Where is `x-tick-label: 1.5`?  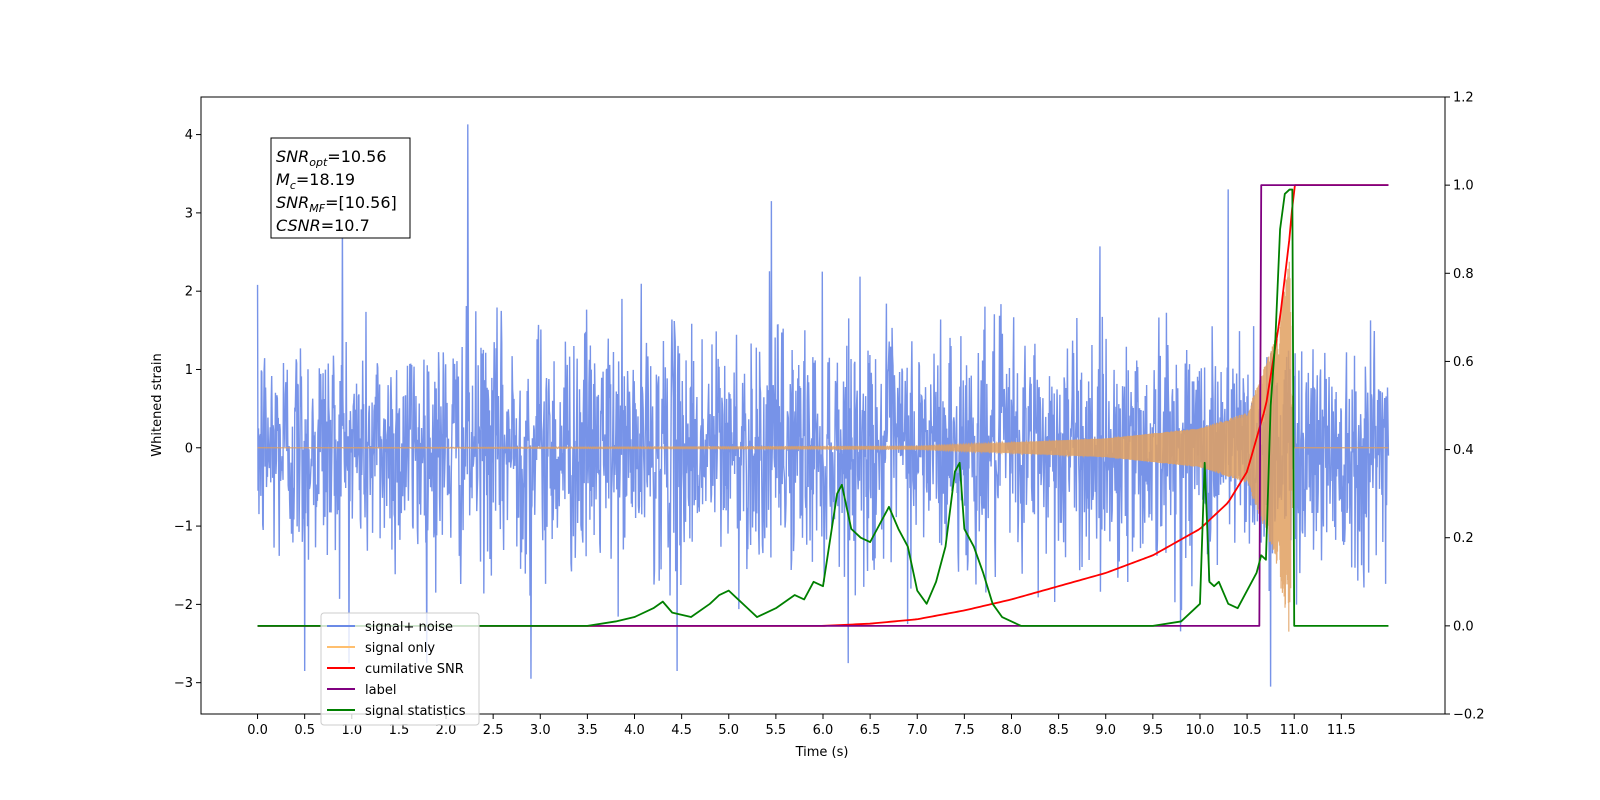 x-tick-label: 1.5 is located at coordinates (399, 730).